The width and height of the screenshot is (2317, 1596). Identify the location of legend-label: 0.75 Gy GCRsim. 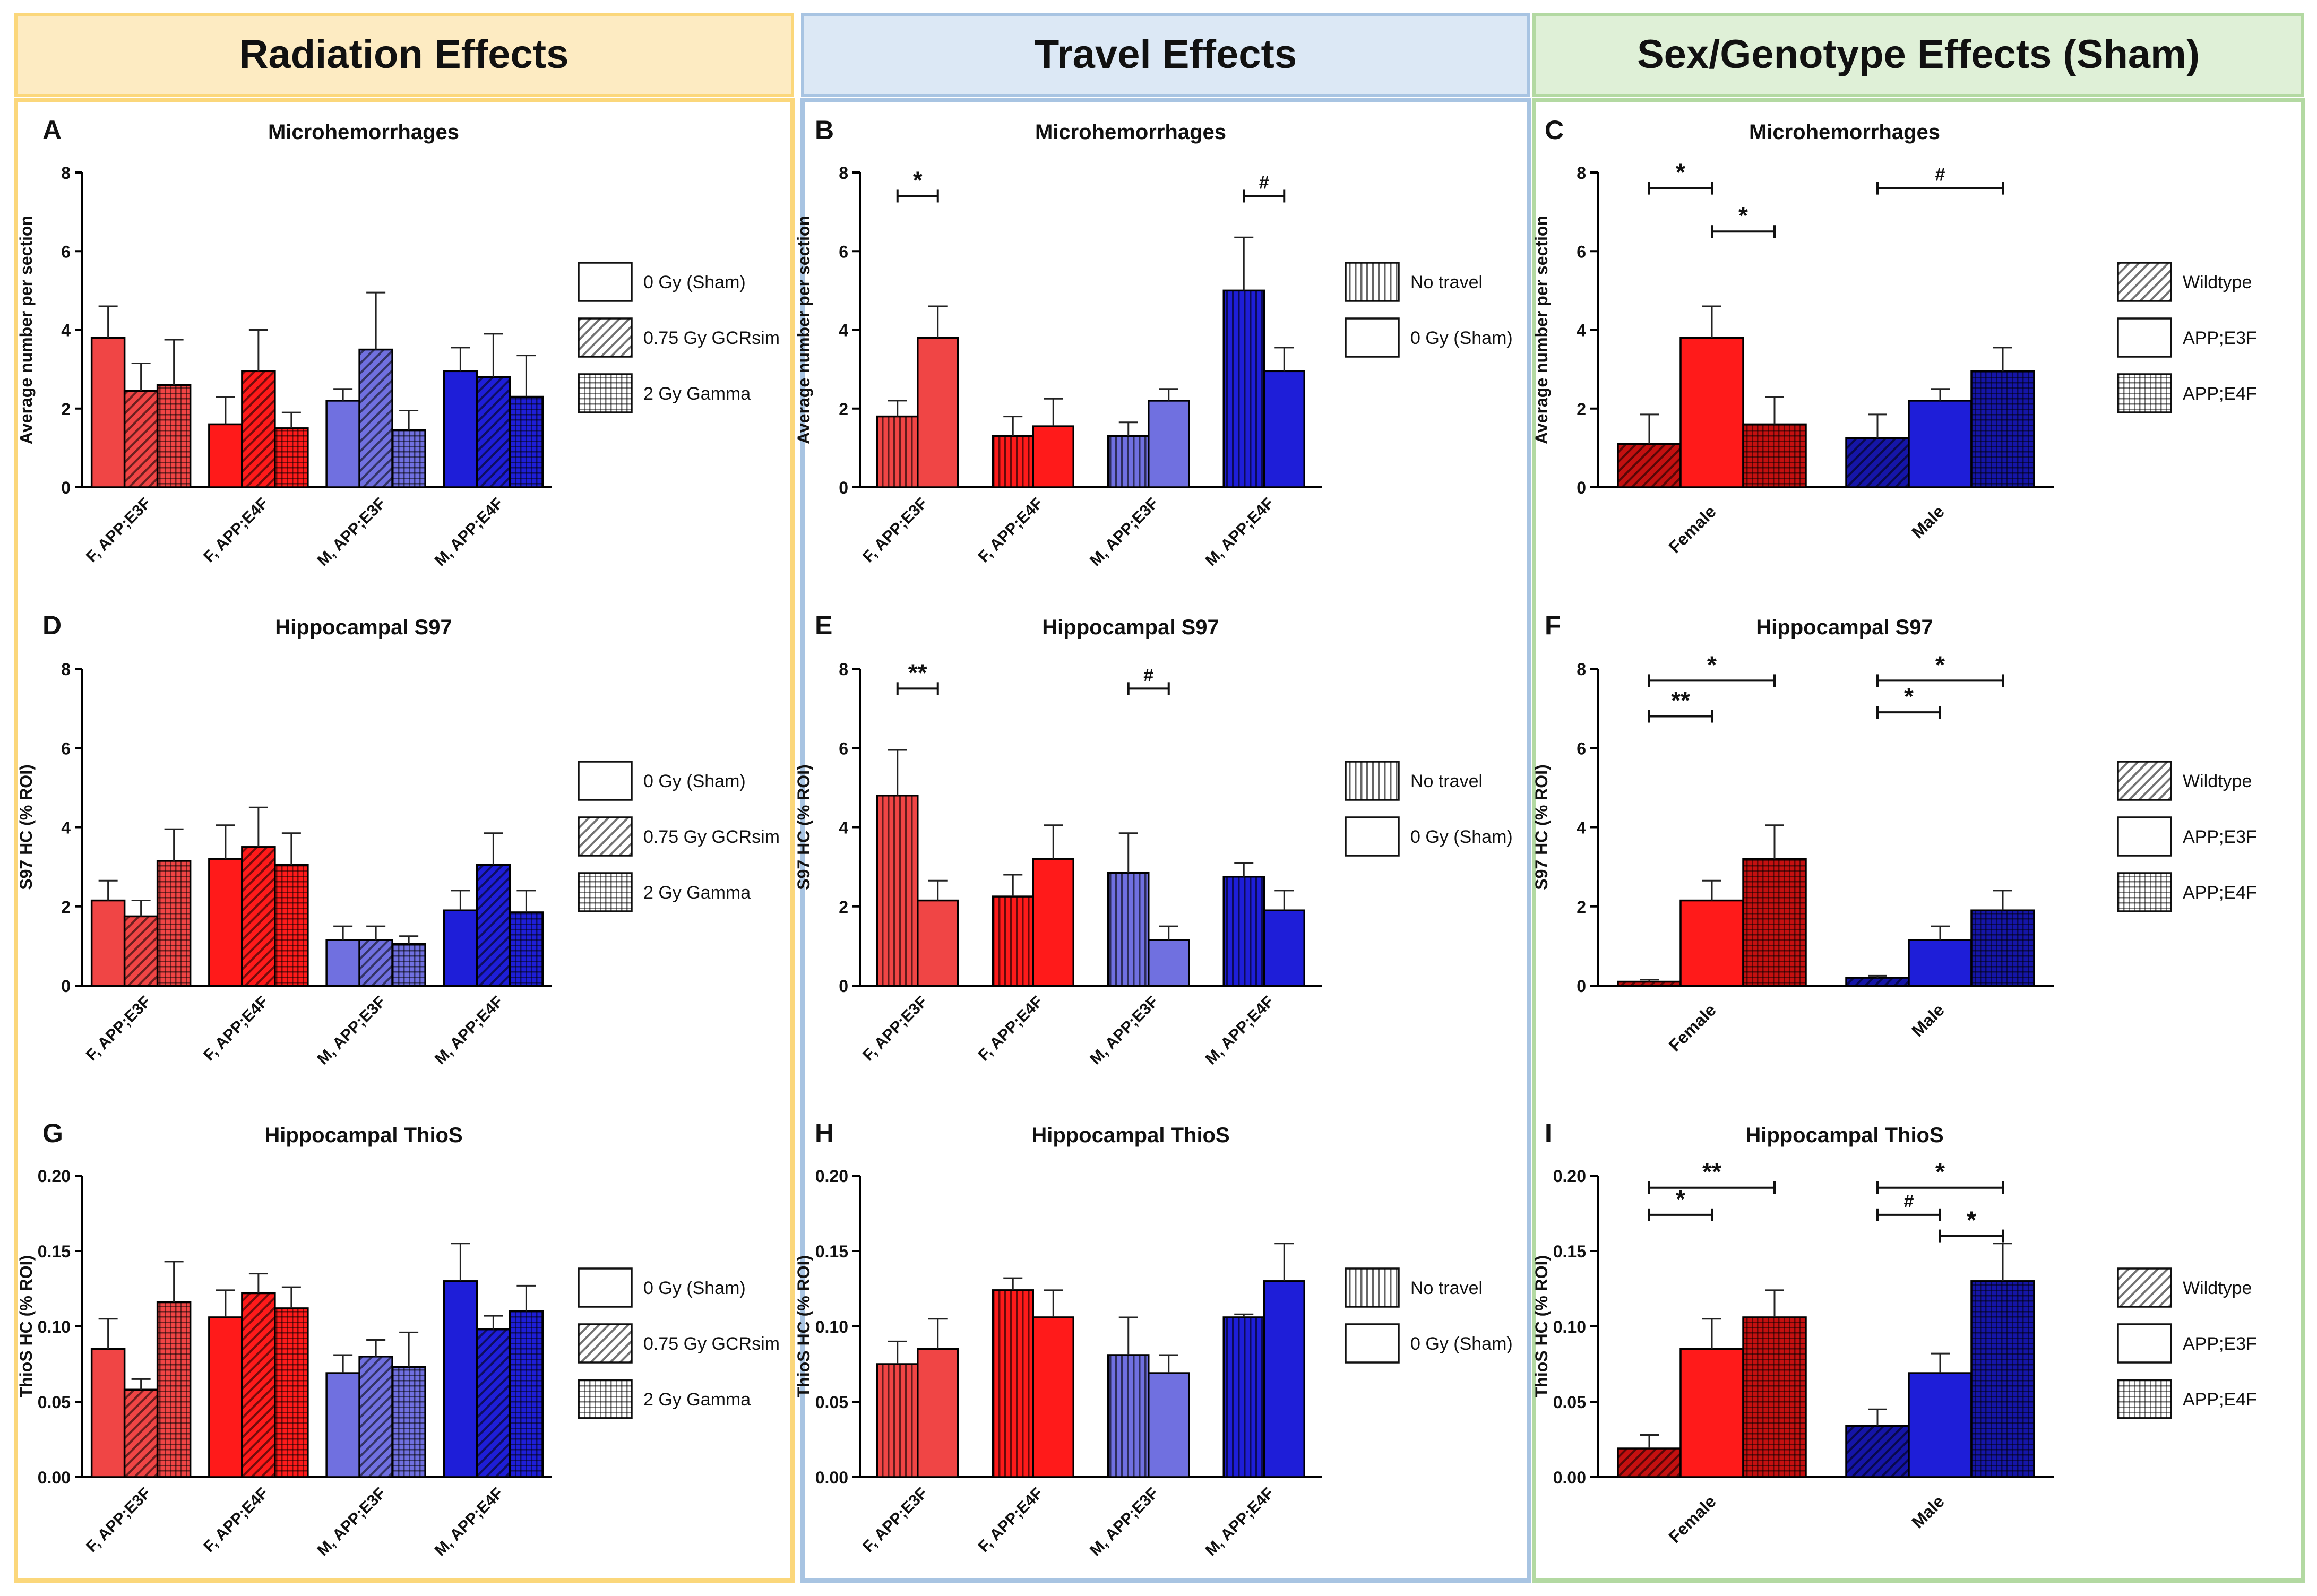
(711, 837).